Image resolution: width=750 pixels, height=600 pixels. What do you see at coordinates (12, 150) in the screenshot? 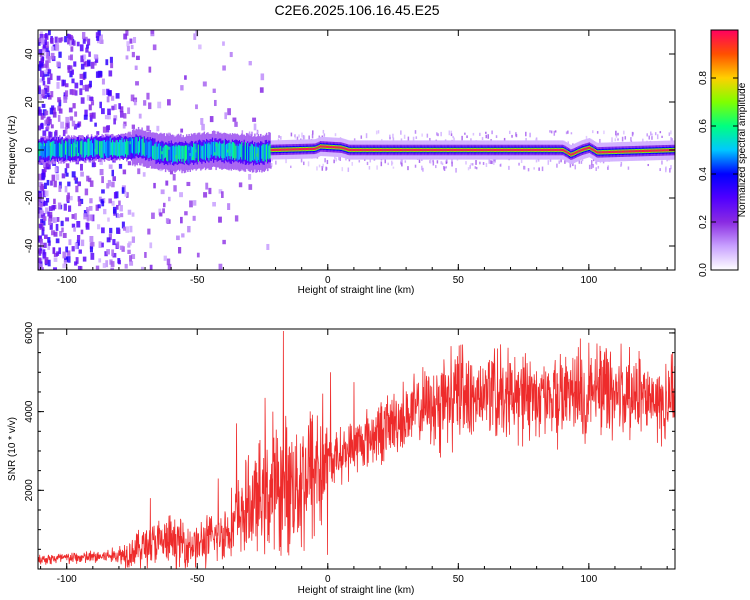
I see `spectrum-ylabel: Frequency (Hz)` at bounding box center [12, 150].